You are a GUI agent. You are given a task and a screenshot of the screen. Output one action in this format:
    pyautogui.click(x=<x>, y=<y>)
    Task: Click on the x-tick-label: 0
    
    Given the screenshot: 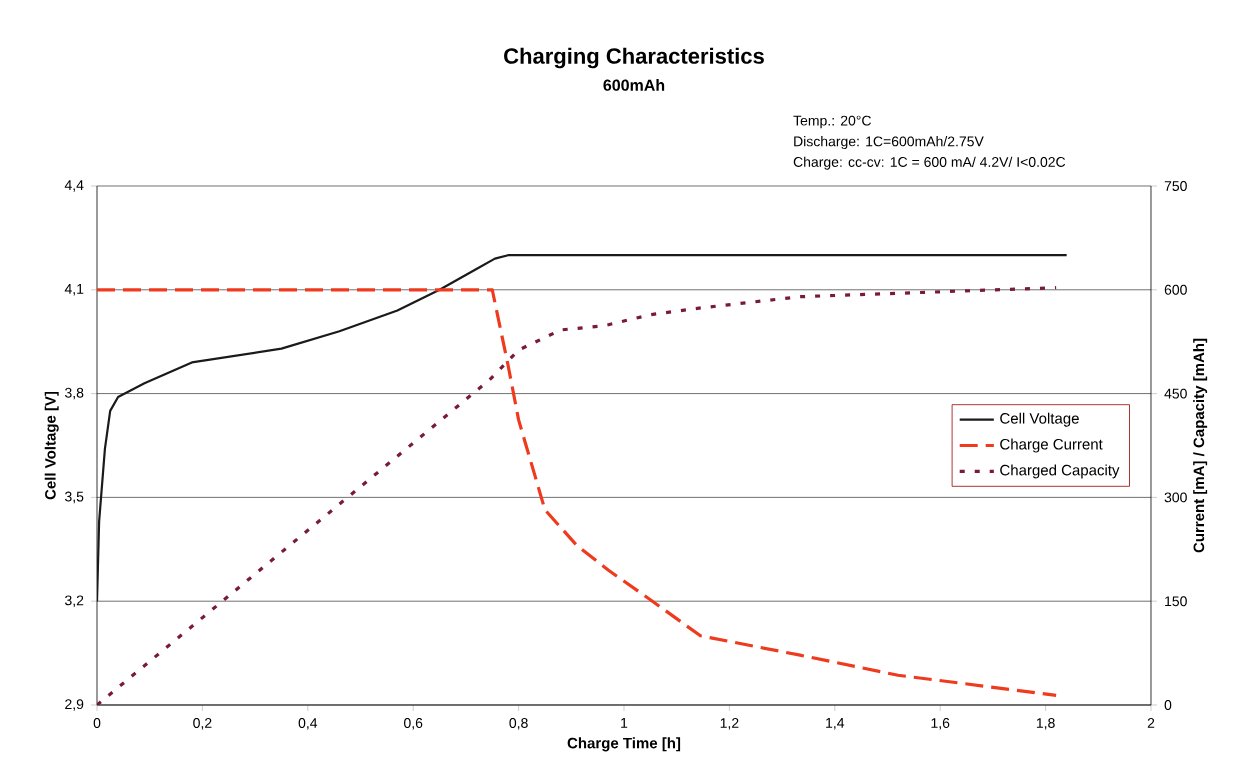 What is the action you would take?
    pyautogui.click(x=97, y=723)
    